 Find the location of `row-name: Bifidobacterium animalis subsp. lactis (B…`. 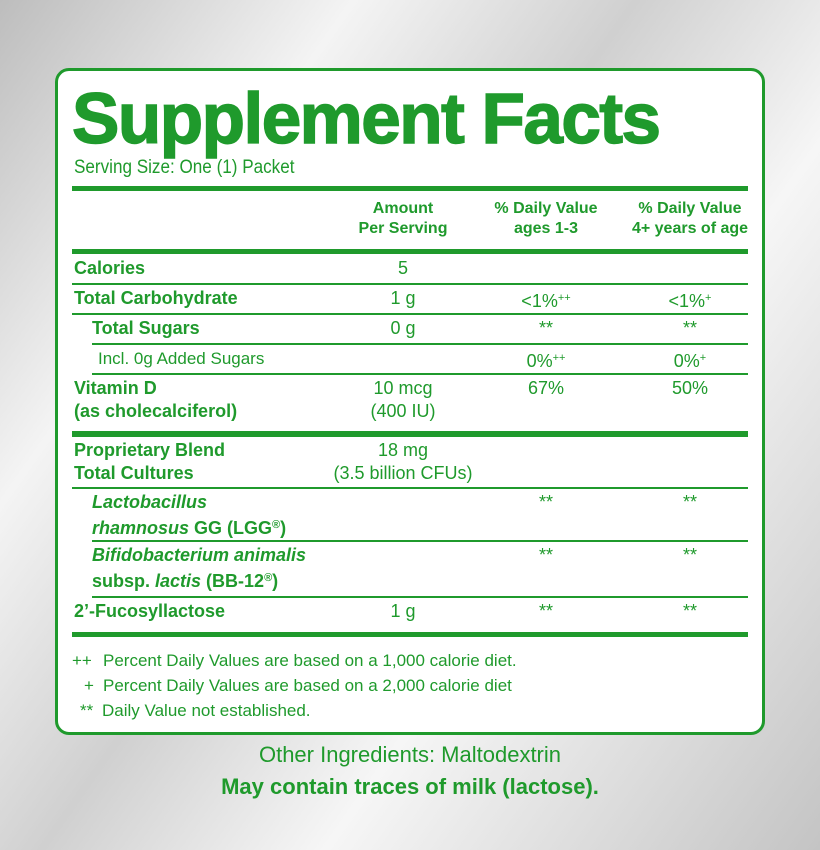

row-name: Bifidobacterium animalis subsp. lactis (B… is located at coordinates (199, 568).